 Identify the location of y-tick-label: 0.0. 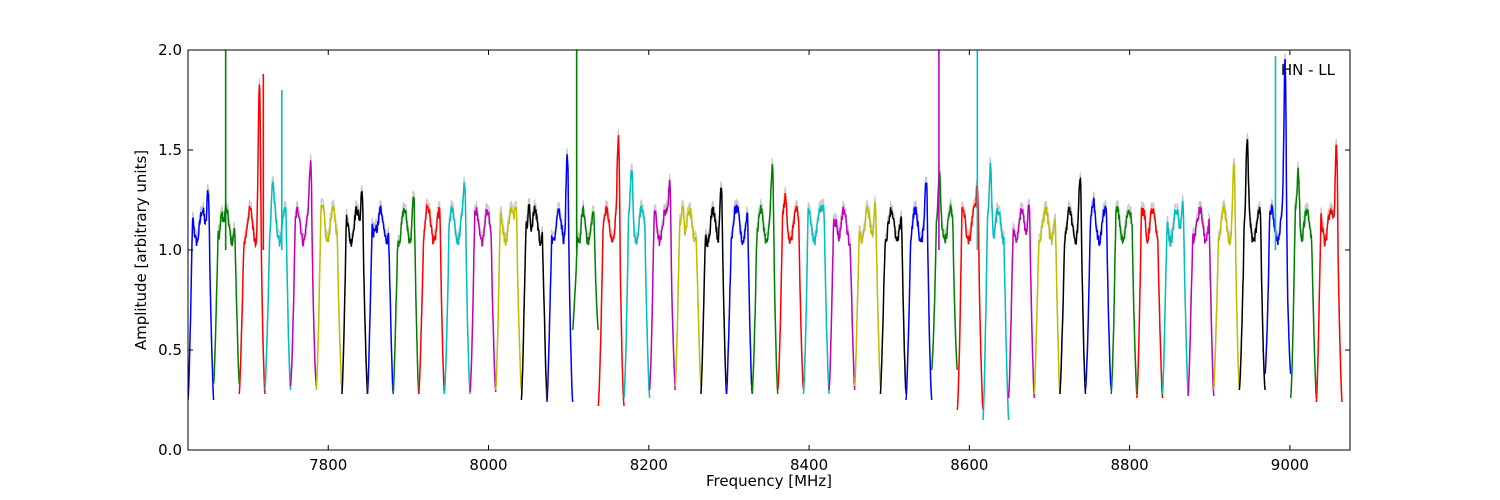
(170, 450).